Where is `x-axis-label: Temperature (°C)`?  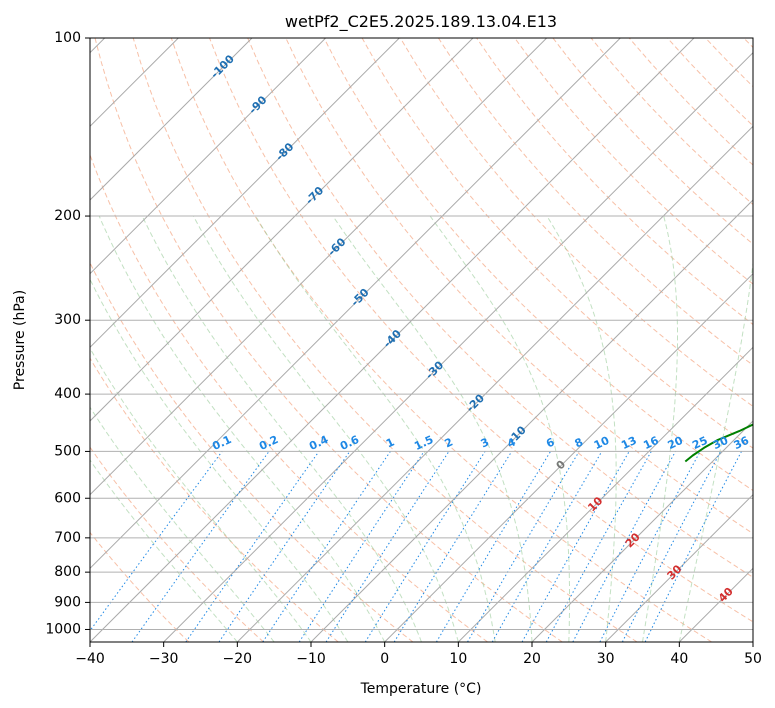
x-axis-label: Temperature (°C) is located at coordinates (421, 689).